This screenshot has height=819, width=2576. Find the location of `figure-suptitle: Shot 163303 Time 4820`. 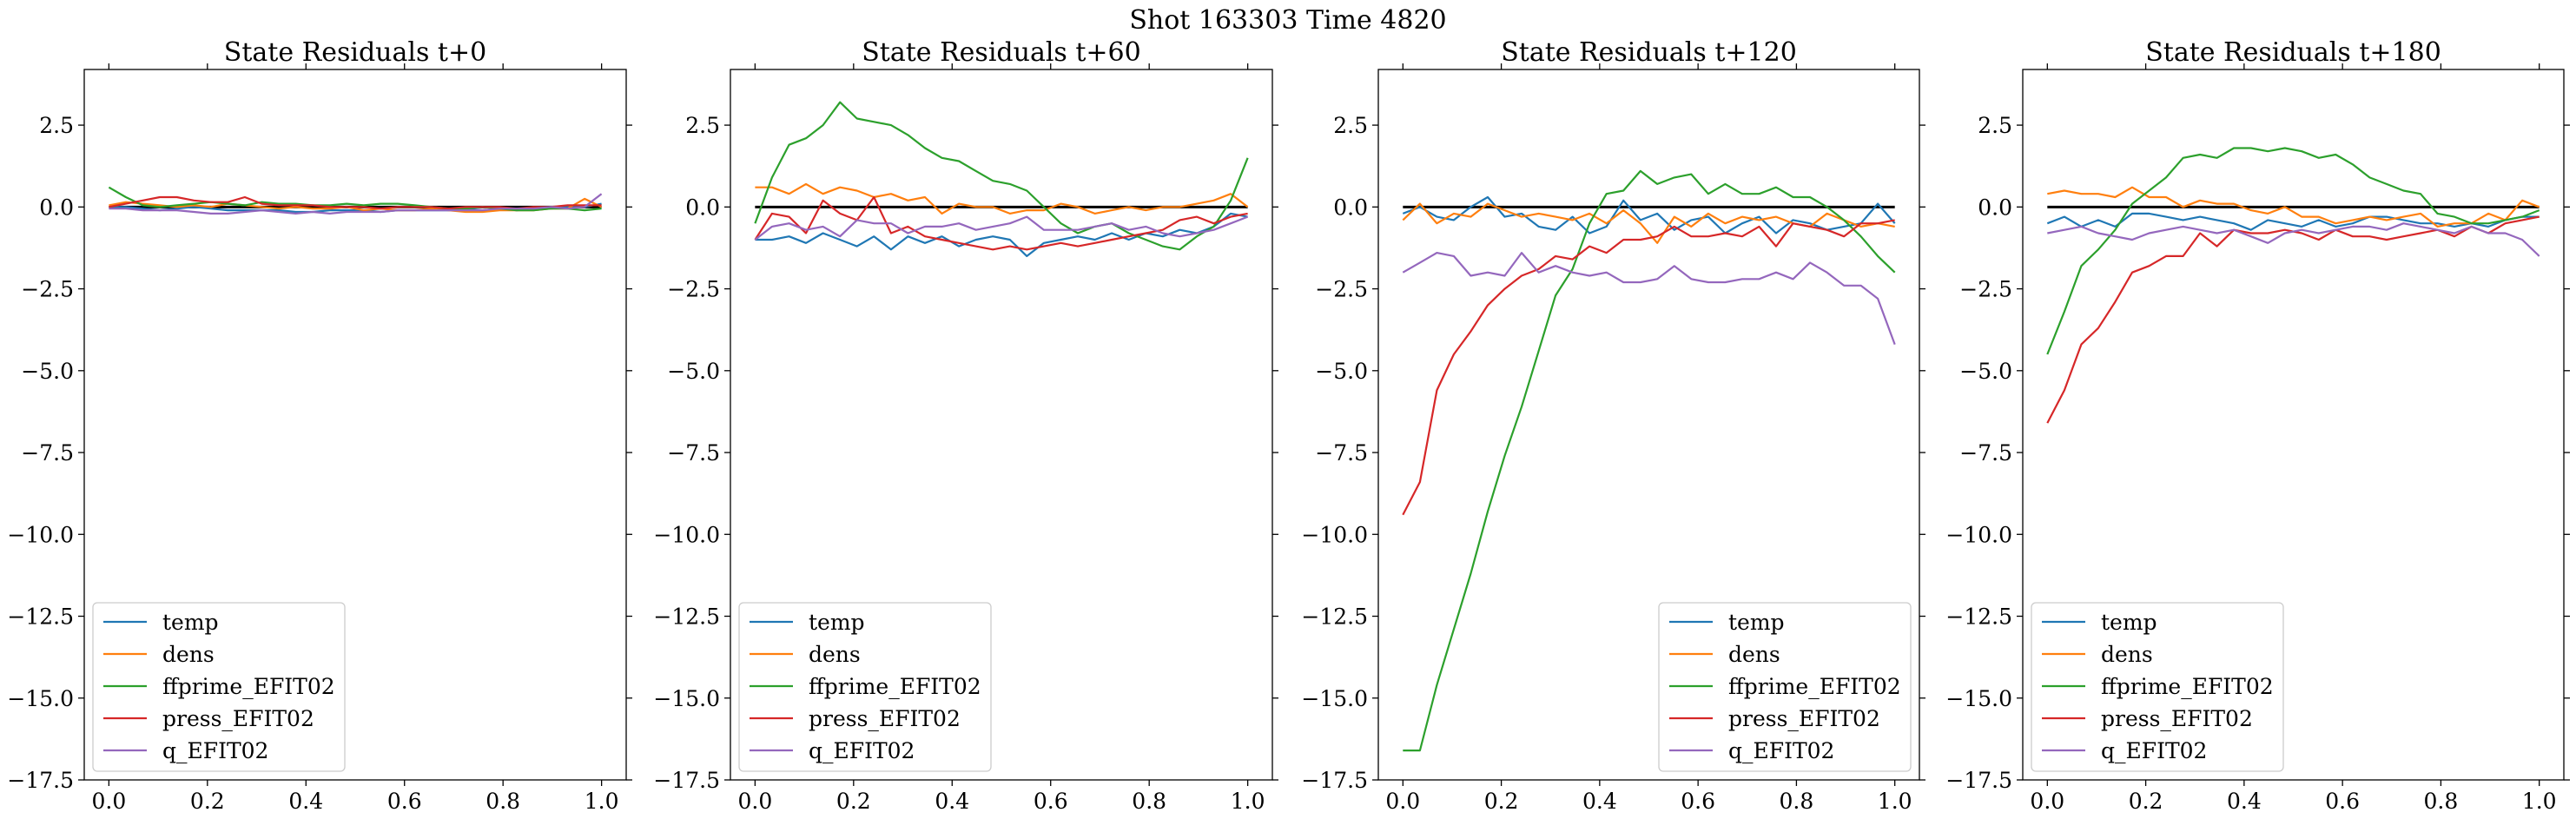

figure-suptitle: Shot 163303 Time 4820 is located at coordinates (1287, 20).